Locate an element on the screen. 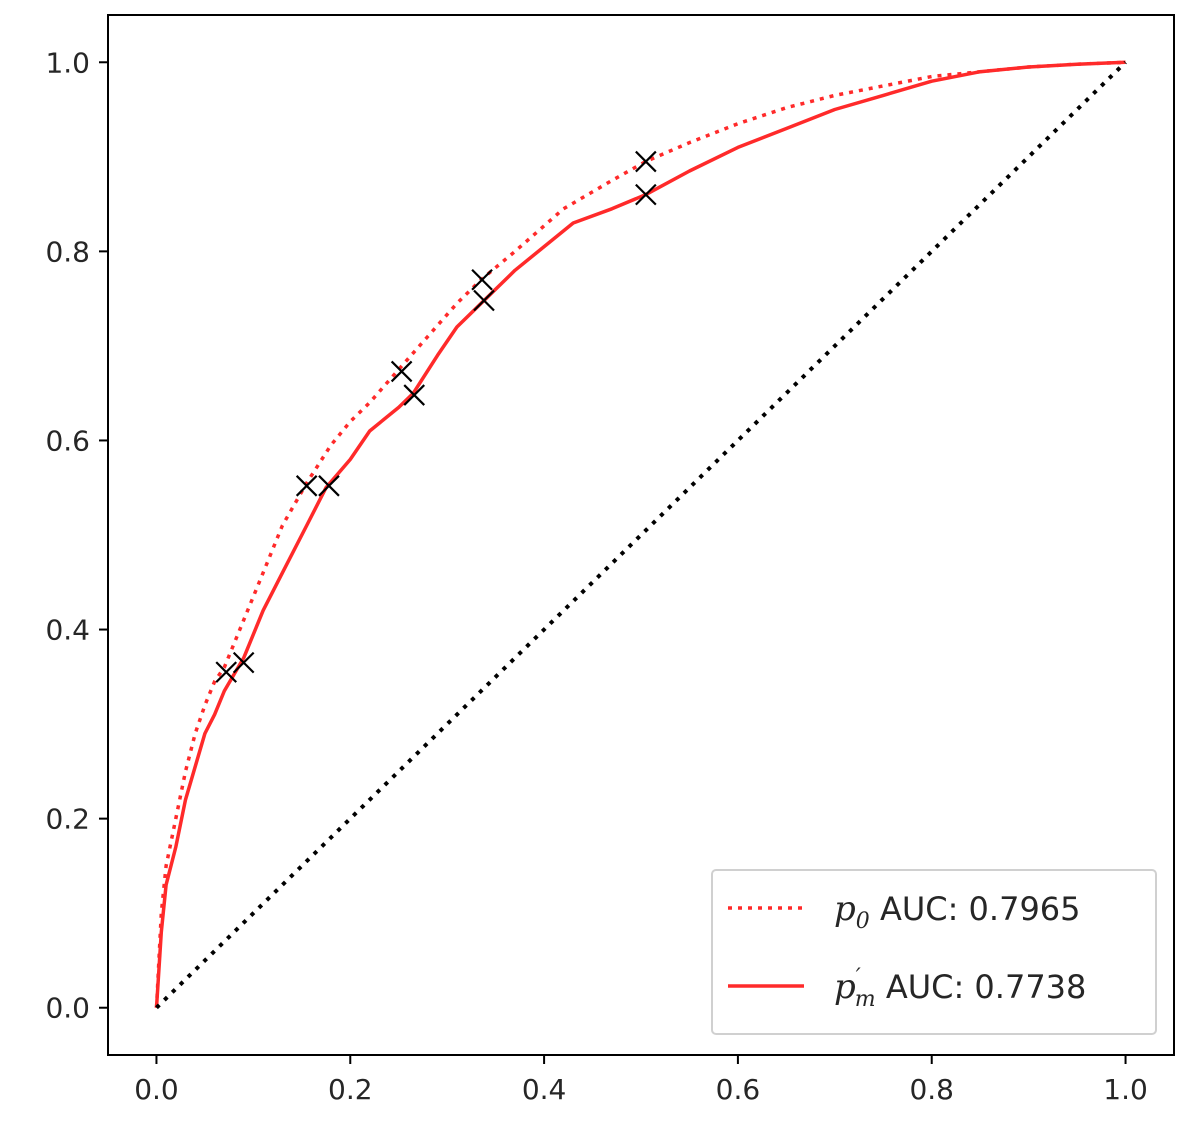 The height and width of the screenshot is (1146, 1196). y-axis: 0.0 0.2 0.4 0.6 0.8 1.0 is located at coordinates (76, 535).